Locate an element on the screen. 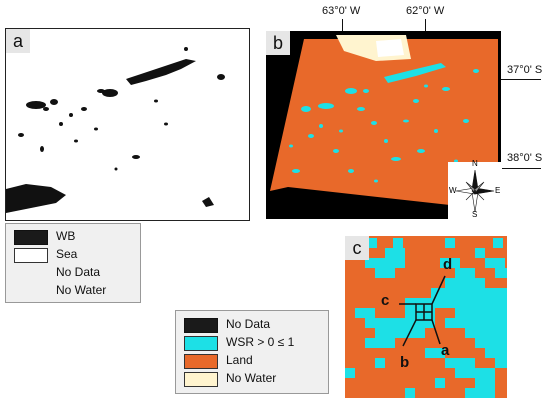  coord-top-62w: 62°0' W is located at coordinates (425, 11).